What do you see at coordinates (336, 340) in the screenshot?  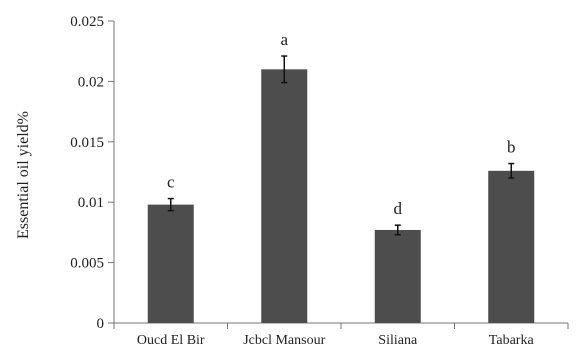 I see `category-labels: Oucd El Bir Jcbcl Mansour Siliana Tabarka` at bounding box center [336, 340].